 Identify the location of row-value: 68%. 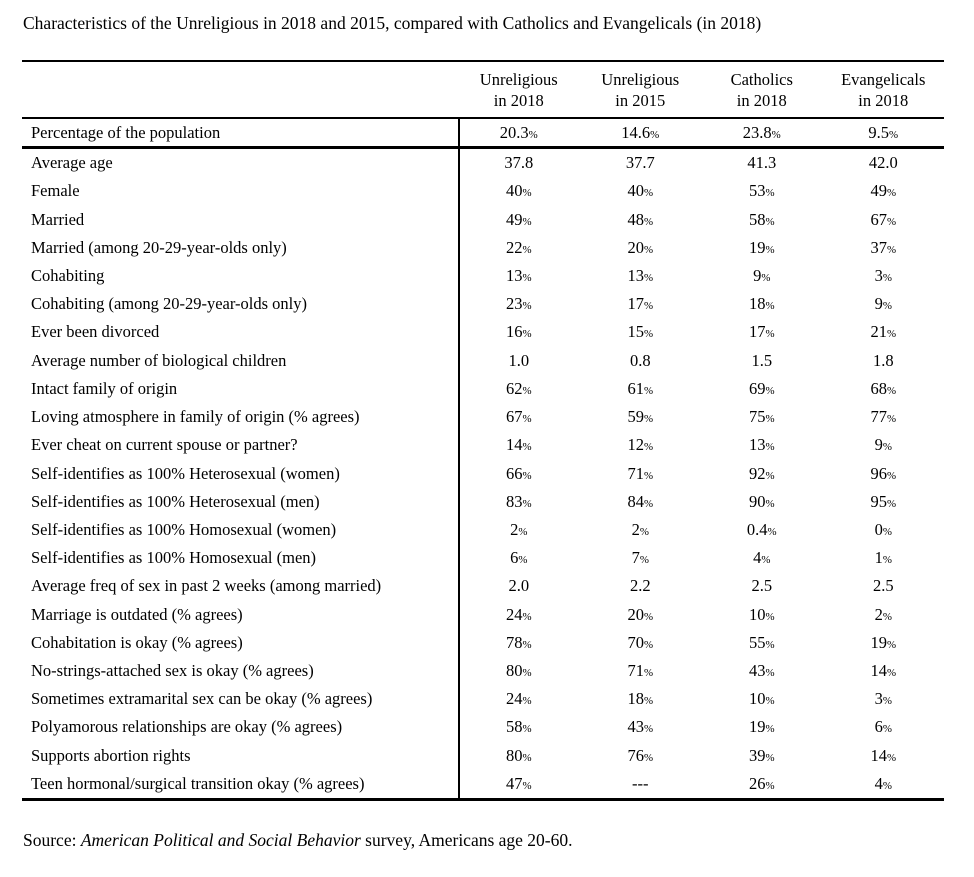
(883, 388).